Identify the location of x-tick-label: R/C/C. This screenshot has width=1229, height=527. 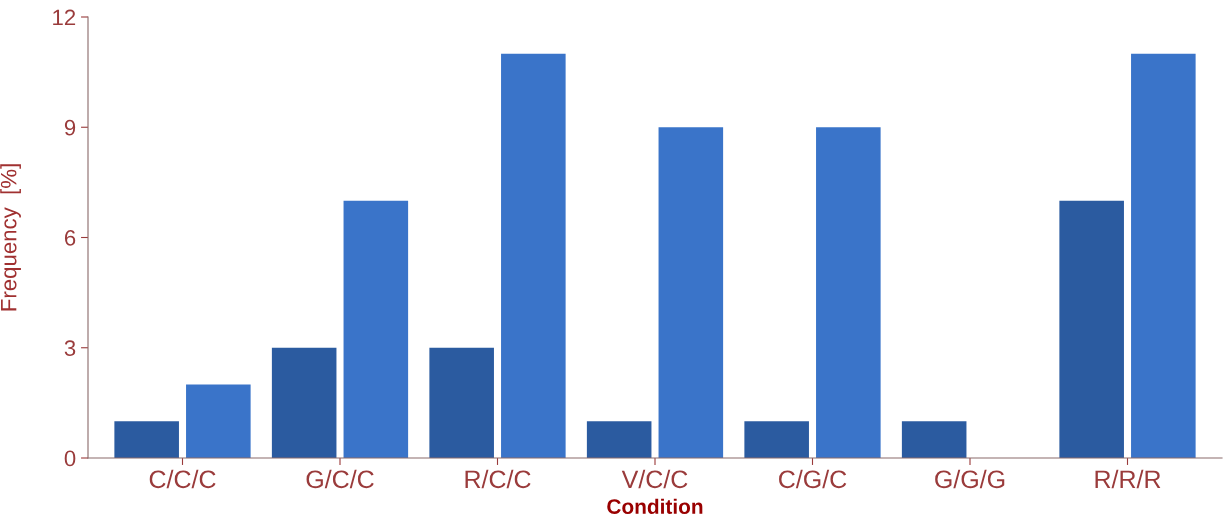
(498, 479).